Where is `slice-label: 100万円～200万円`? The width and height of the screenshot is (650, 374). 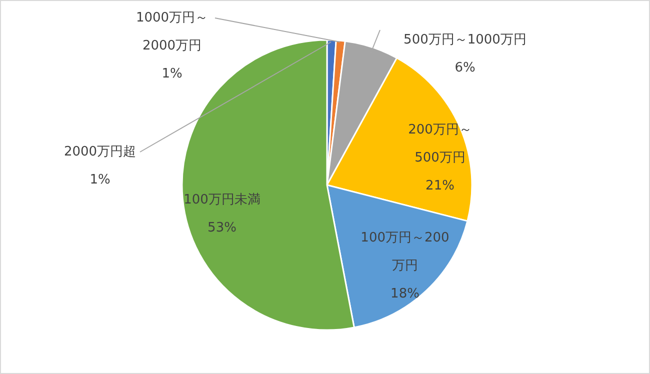
slice-label: 100万円～200万円 is located at coordinates (405, 252).